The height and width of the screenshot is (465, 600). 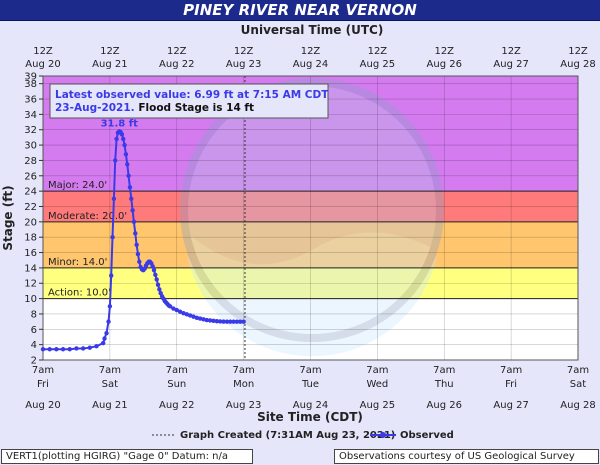 What do you see at coordinates (87, 216) in the screenshot?
I see `threshold-label-moderate: Moderate: 20.0'` at bounding box center [87, 216].